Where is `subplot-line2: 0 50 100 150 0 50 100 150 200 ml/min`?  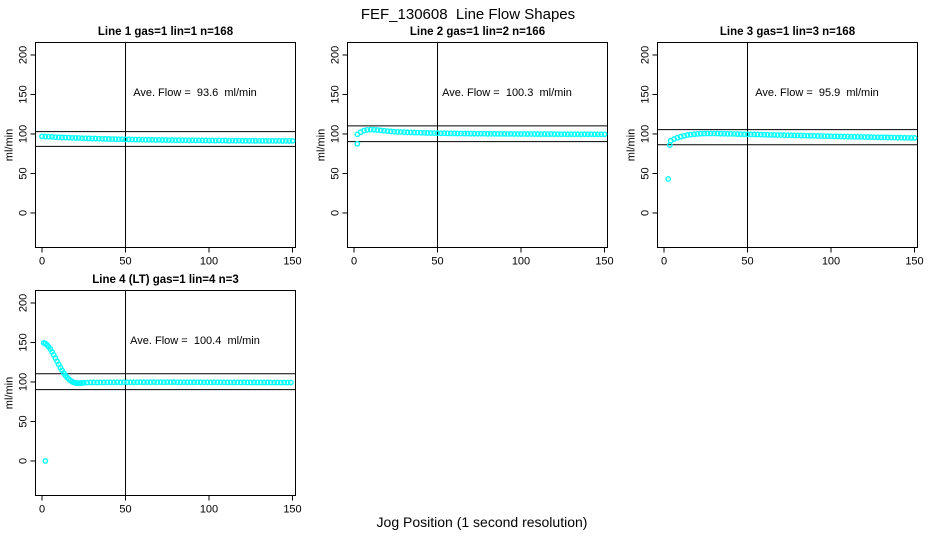
subplot-line2: 0 50 100 150 0 50 100 150 200 ml/min is located at coordinates (465, 155).